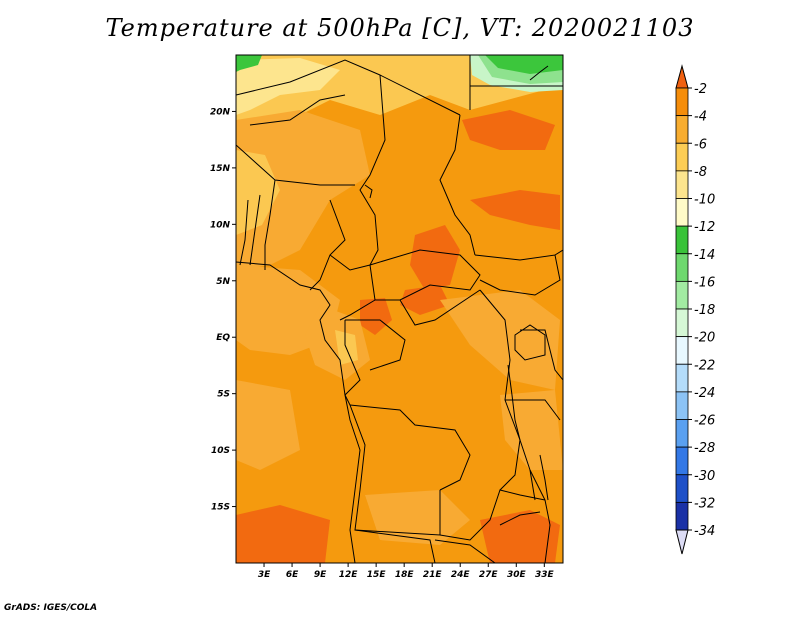  What do you see at coordinates (270, 224) in the screenshot?
I see `border-nigeria-west` at bounding box center [270, 224].